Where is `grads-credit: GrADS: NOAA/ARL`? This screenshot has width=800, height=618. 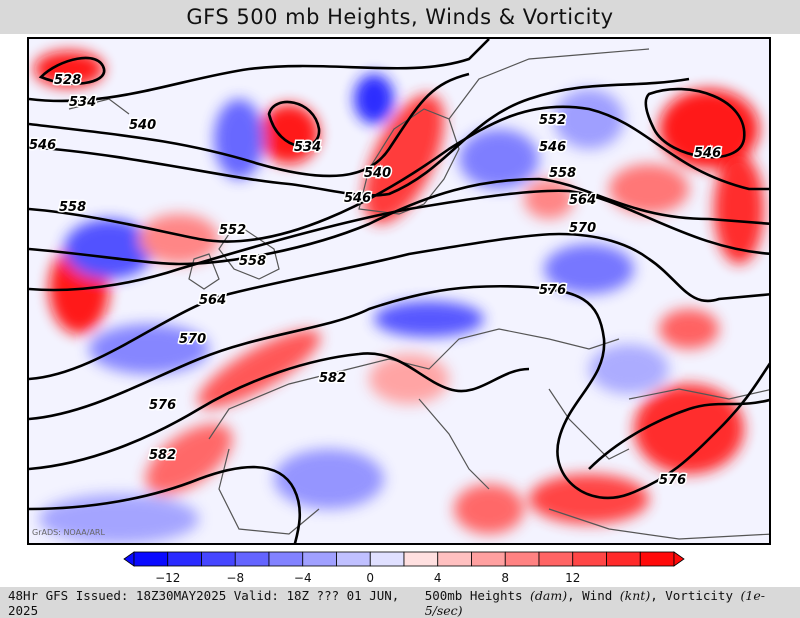
grads-credit: GrADS: NOAA/ARL is located at coordinates (68, 532).